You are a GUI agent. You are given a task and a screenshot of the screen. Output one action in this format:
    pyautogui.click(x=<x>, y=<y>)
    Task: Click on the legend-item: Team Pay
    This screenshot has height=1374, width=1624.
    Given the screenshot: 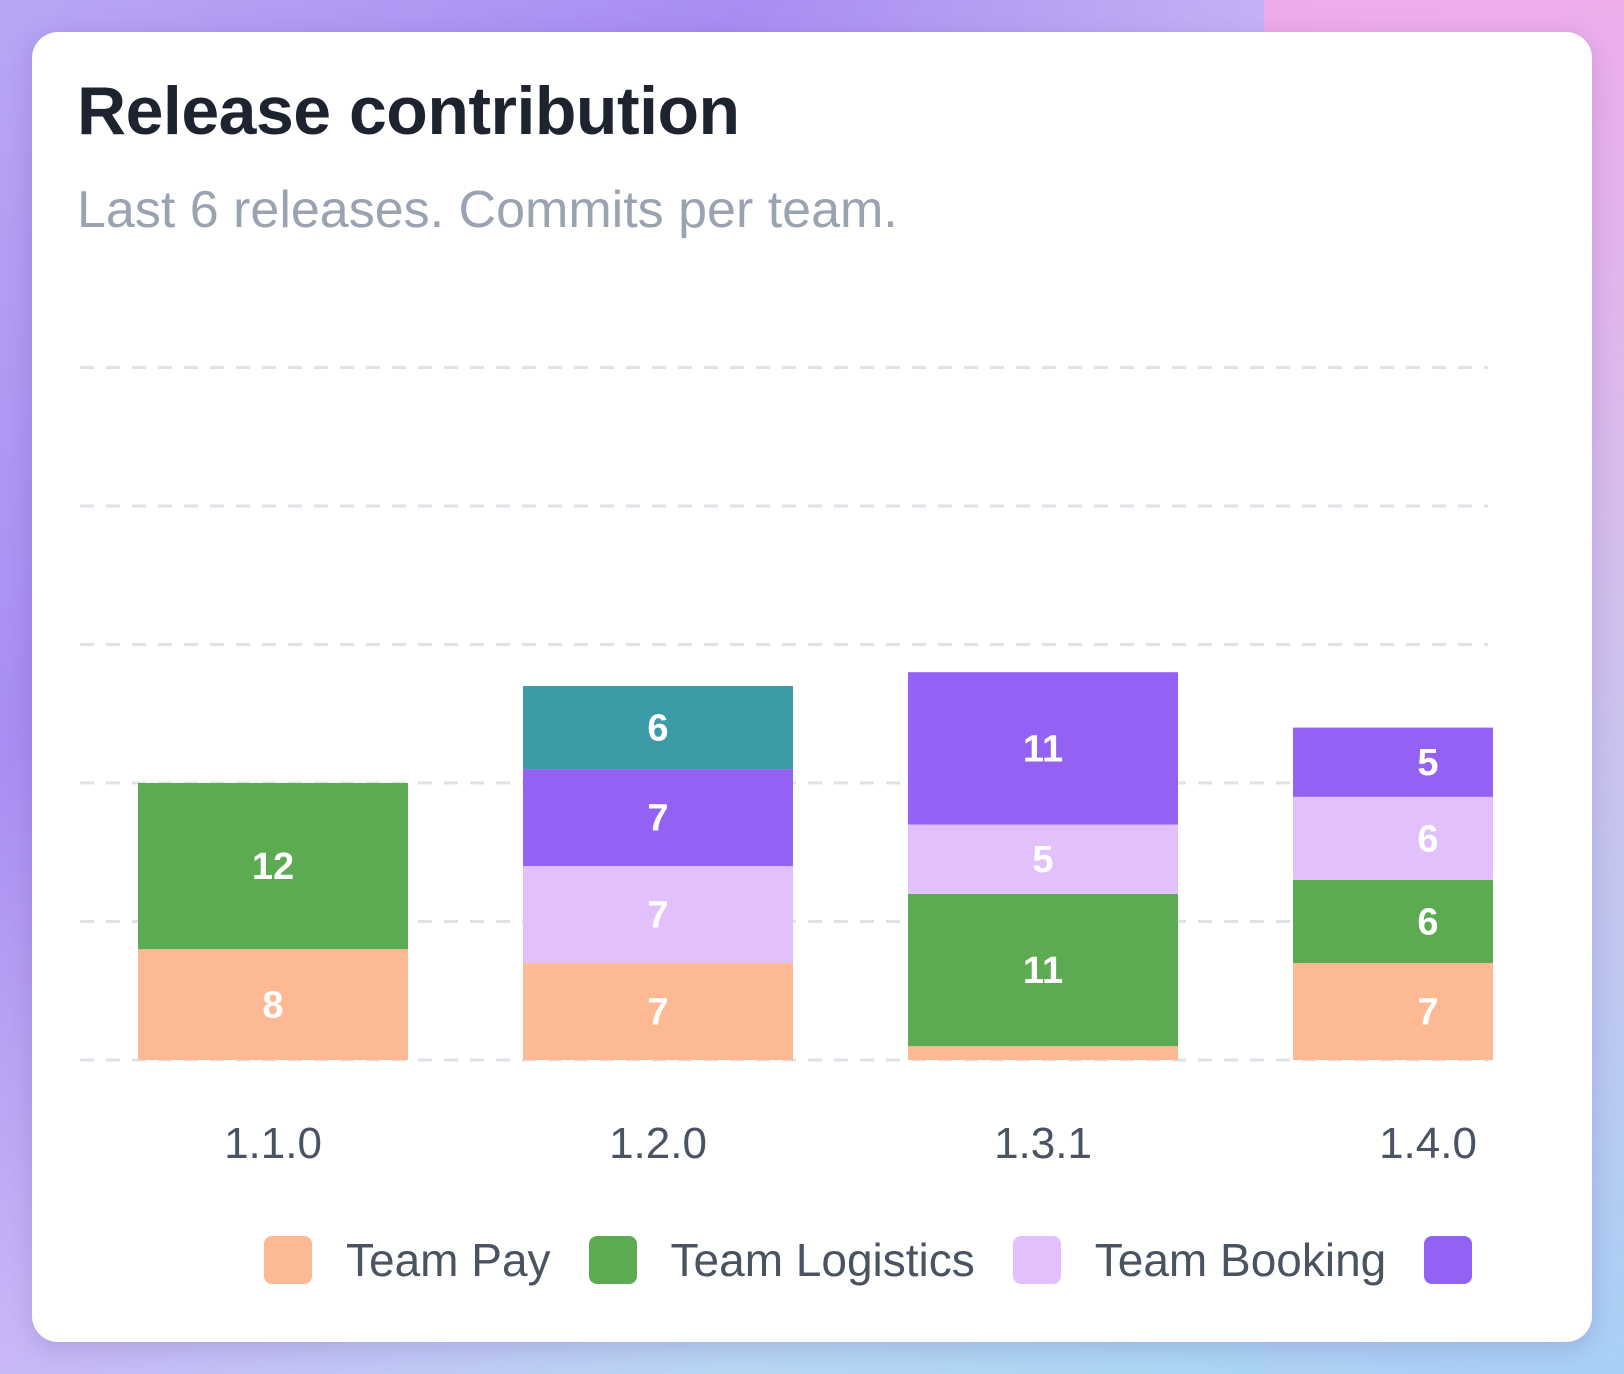 What is the action you would take?
    pyautogui.click(x=407, y=1260)
    